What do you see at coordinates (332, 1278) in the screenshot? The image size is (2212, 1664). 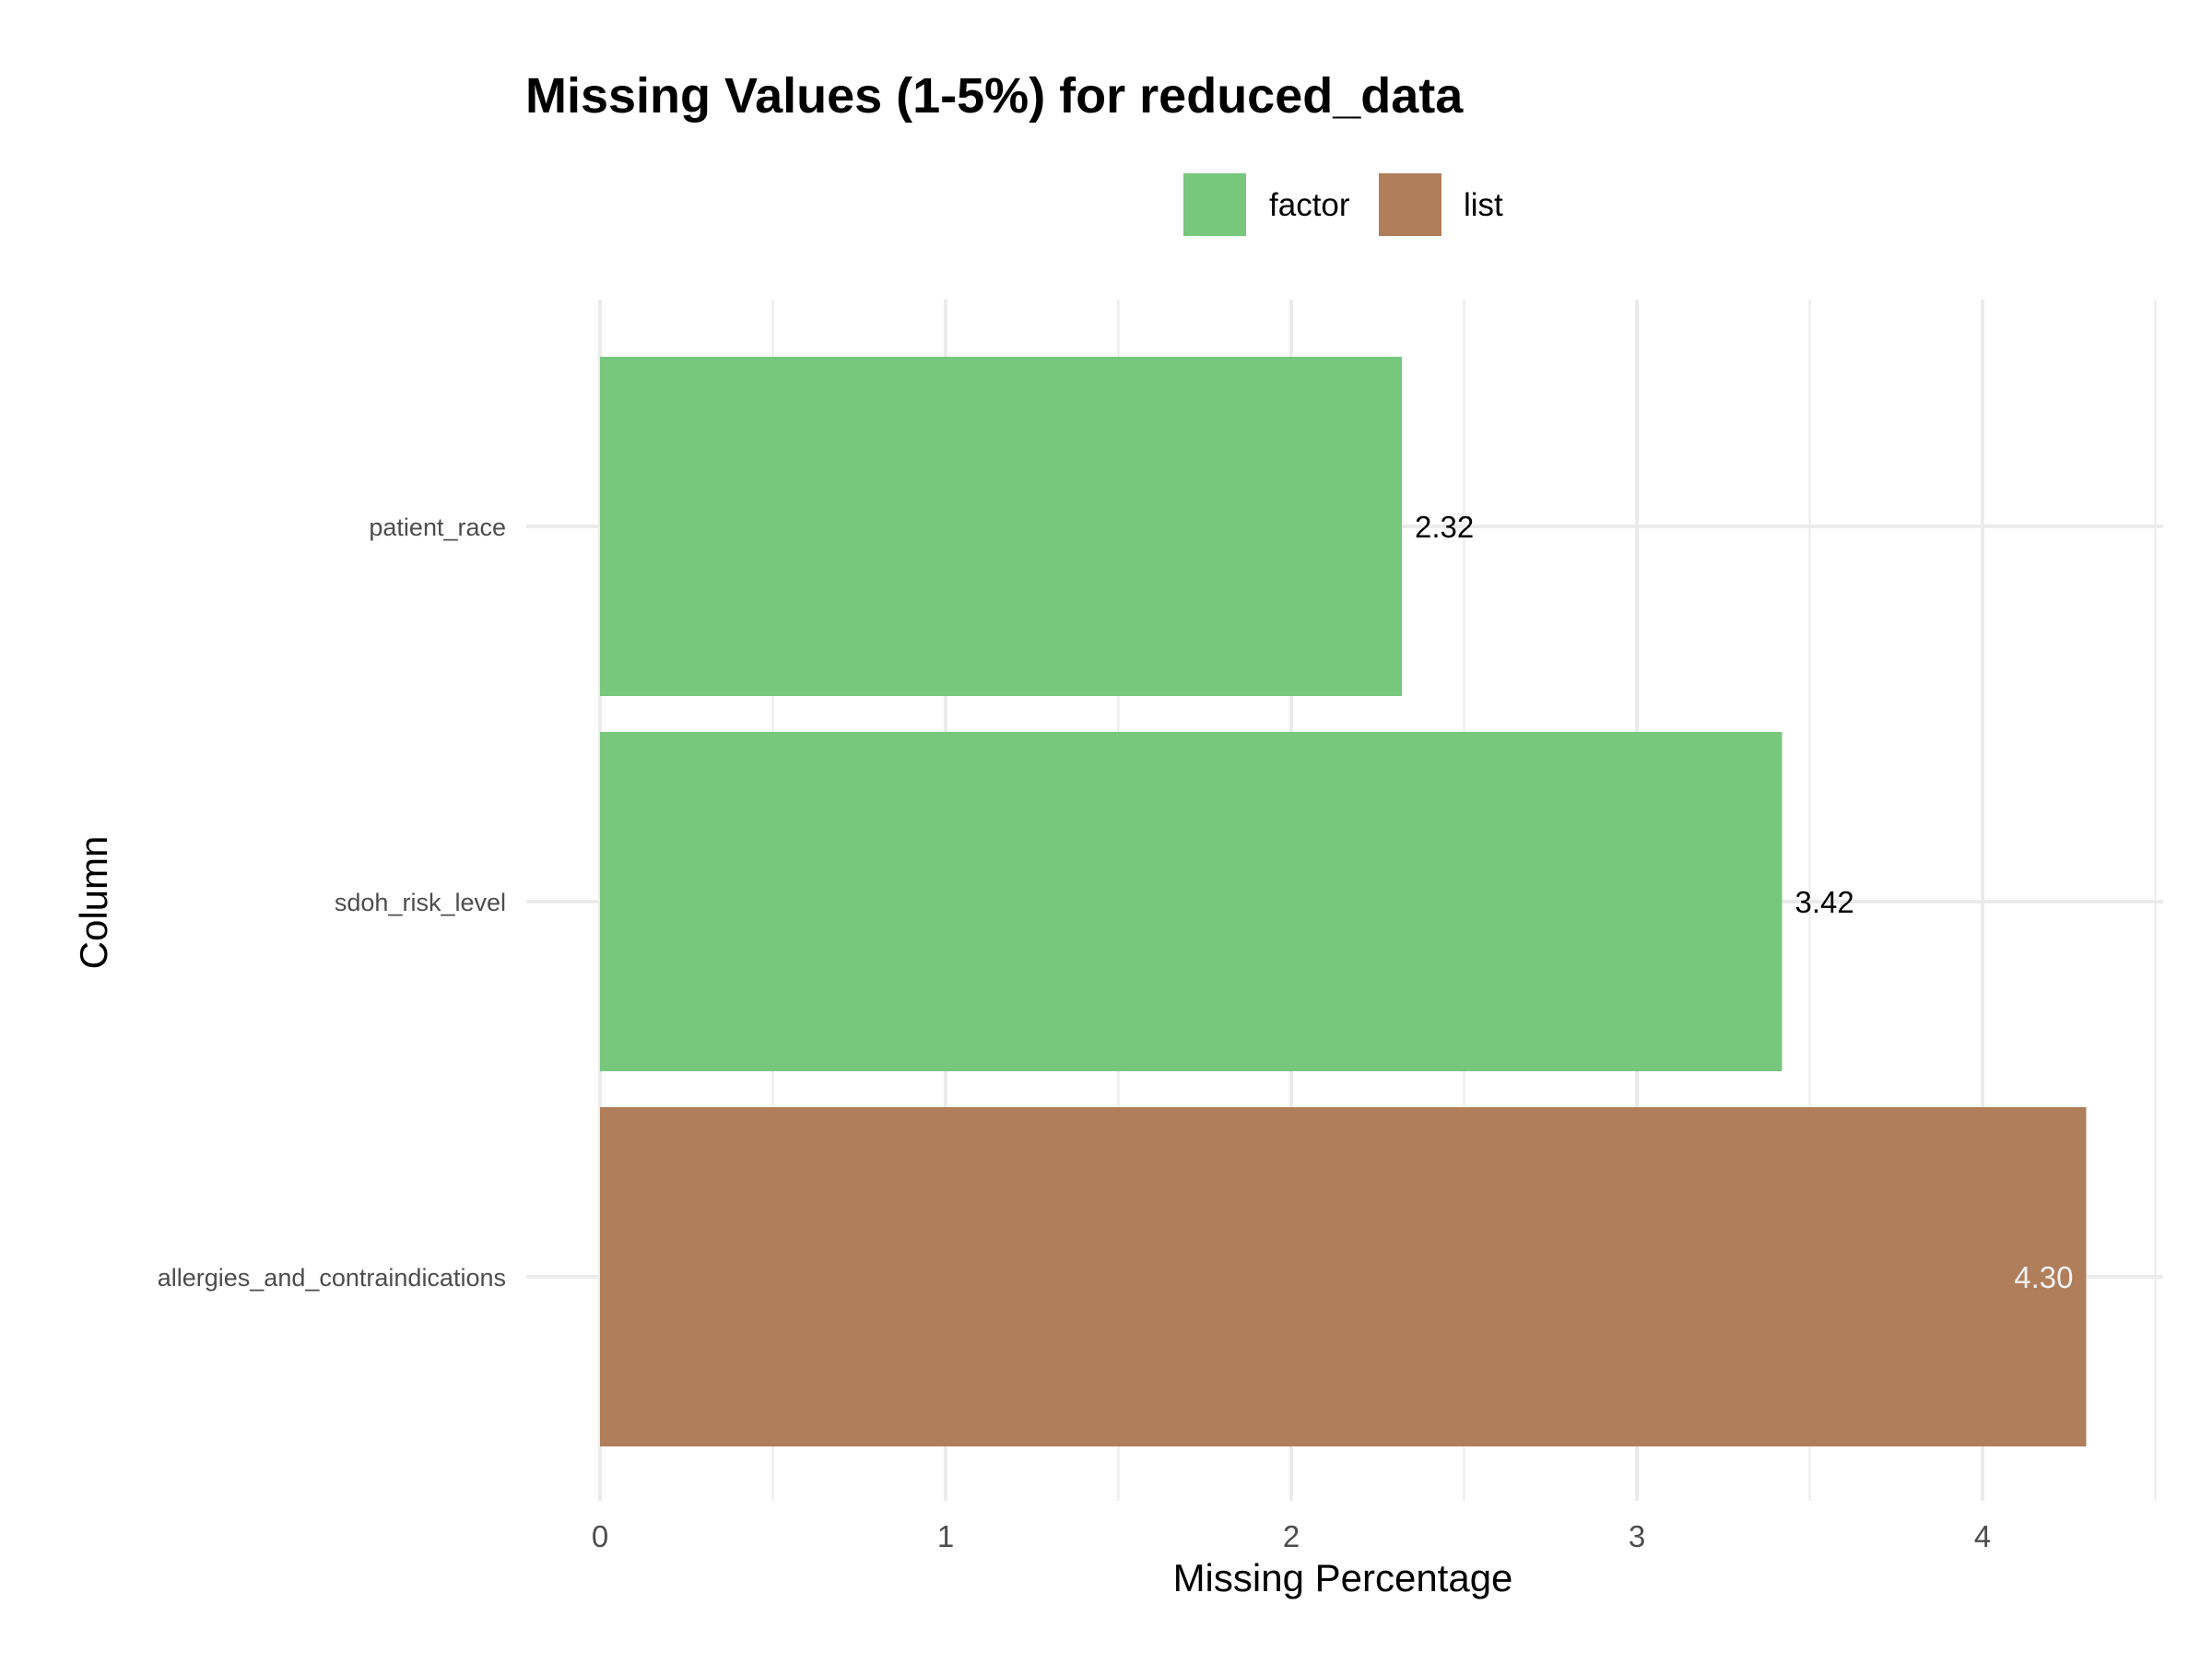 I see `y-tick-label: allergies_and_contraindications` at bounding box center [332, 1278].